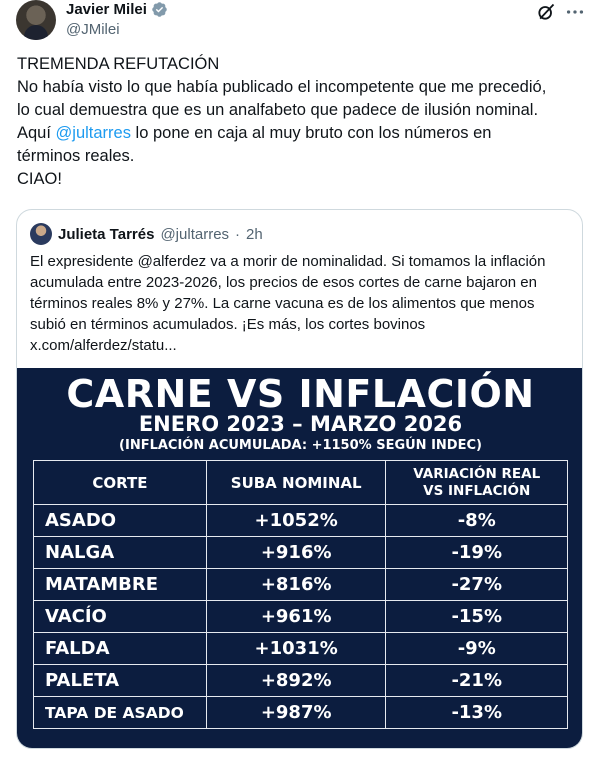 The height and width of the screenshot is (757, 600). What do you see at coordinates (476, 520) in the screenshot?
I see `cell-real: -8%` at bounding box center [476, 520].